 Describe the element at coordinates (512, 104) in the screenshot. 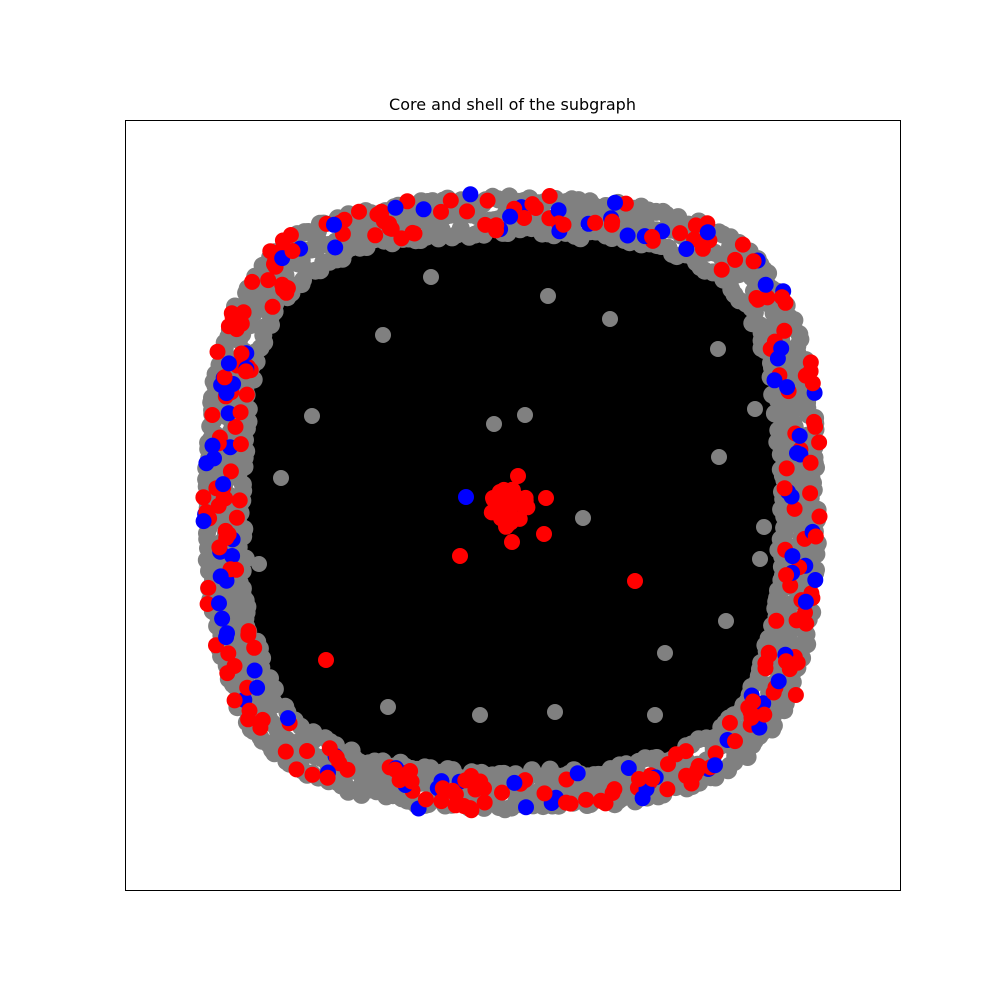

I see `plot-title: Core and shell of the subgraph` at that location.